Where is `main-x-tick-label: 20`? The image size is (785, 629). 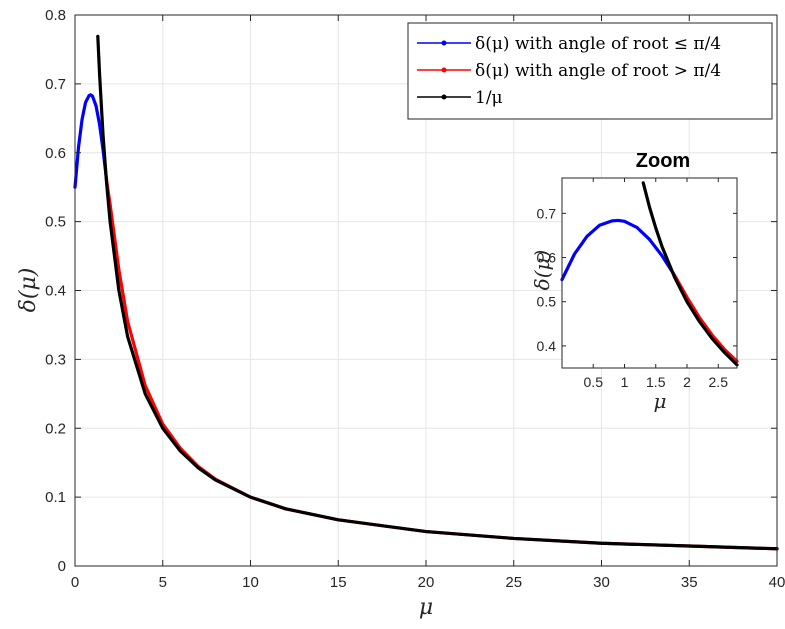
main-x-tick-label: 20 is located at coordinates (426, 582).